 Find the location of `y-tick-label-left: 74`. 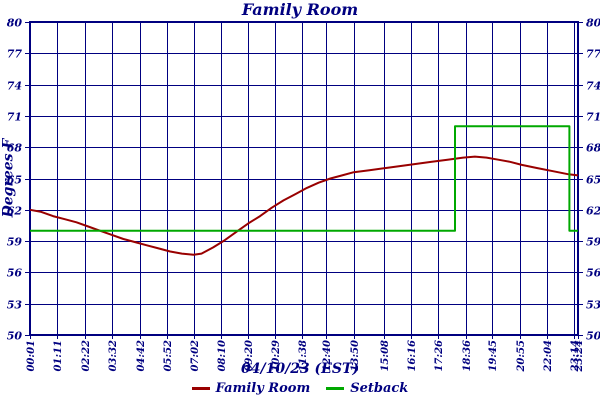

y-tick-label-left: 74 is located at coordinates (14, 86).